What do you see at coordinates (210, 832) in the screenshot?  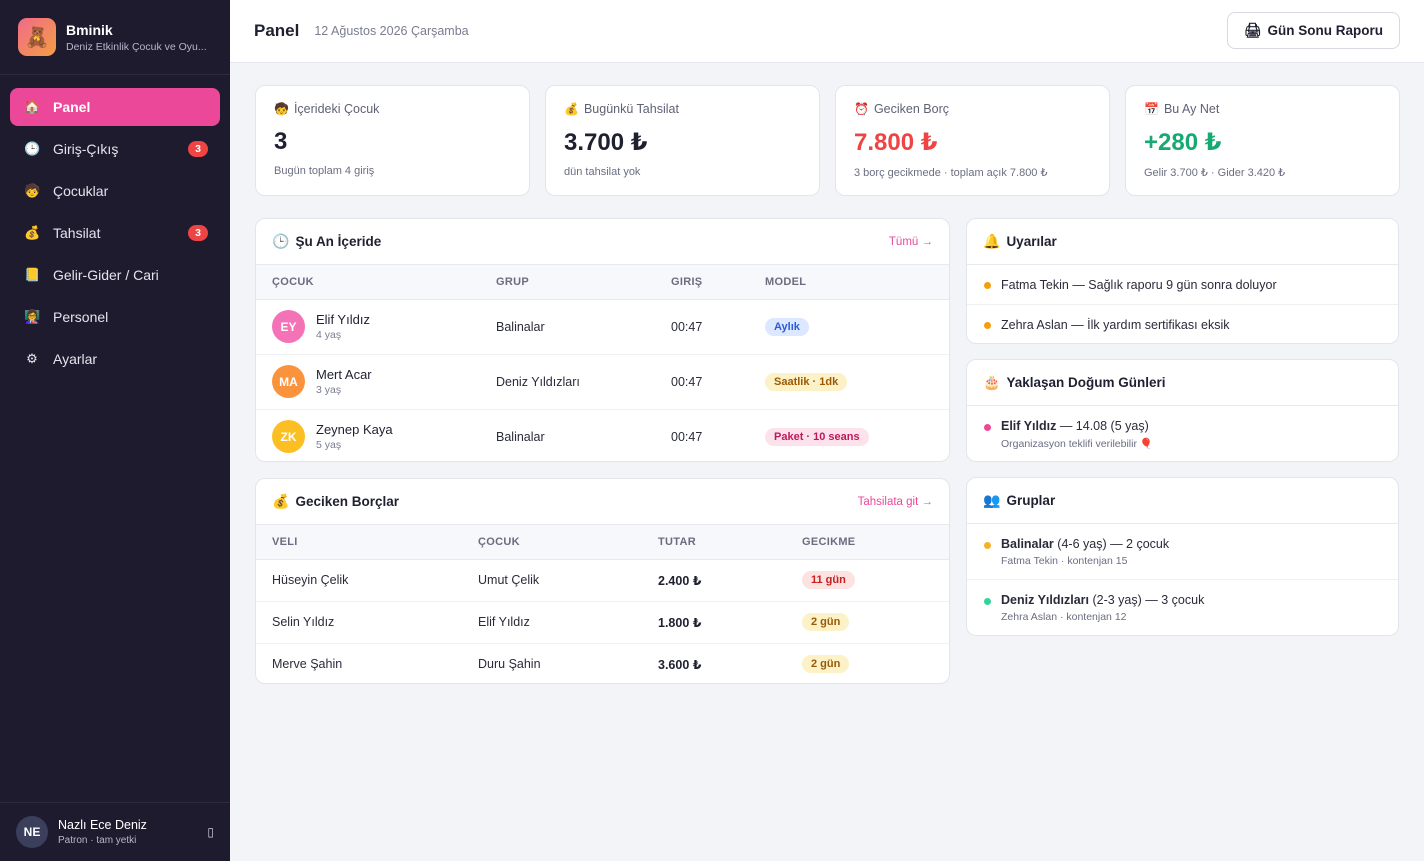 I see `logout-icon: ▯` at bounding box center [210, 832].